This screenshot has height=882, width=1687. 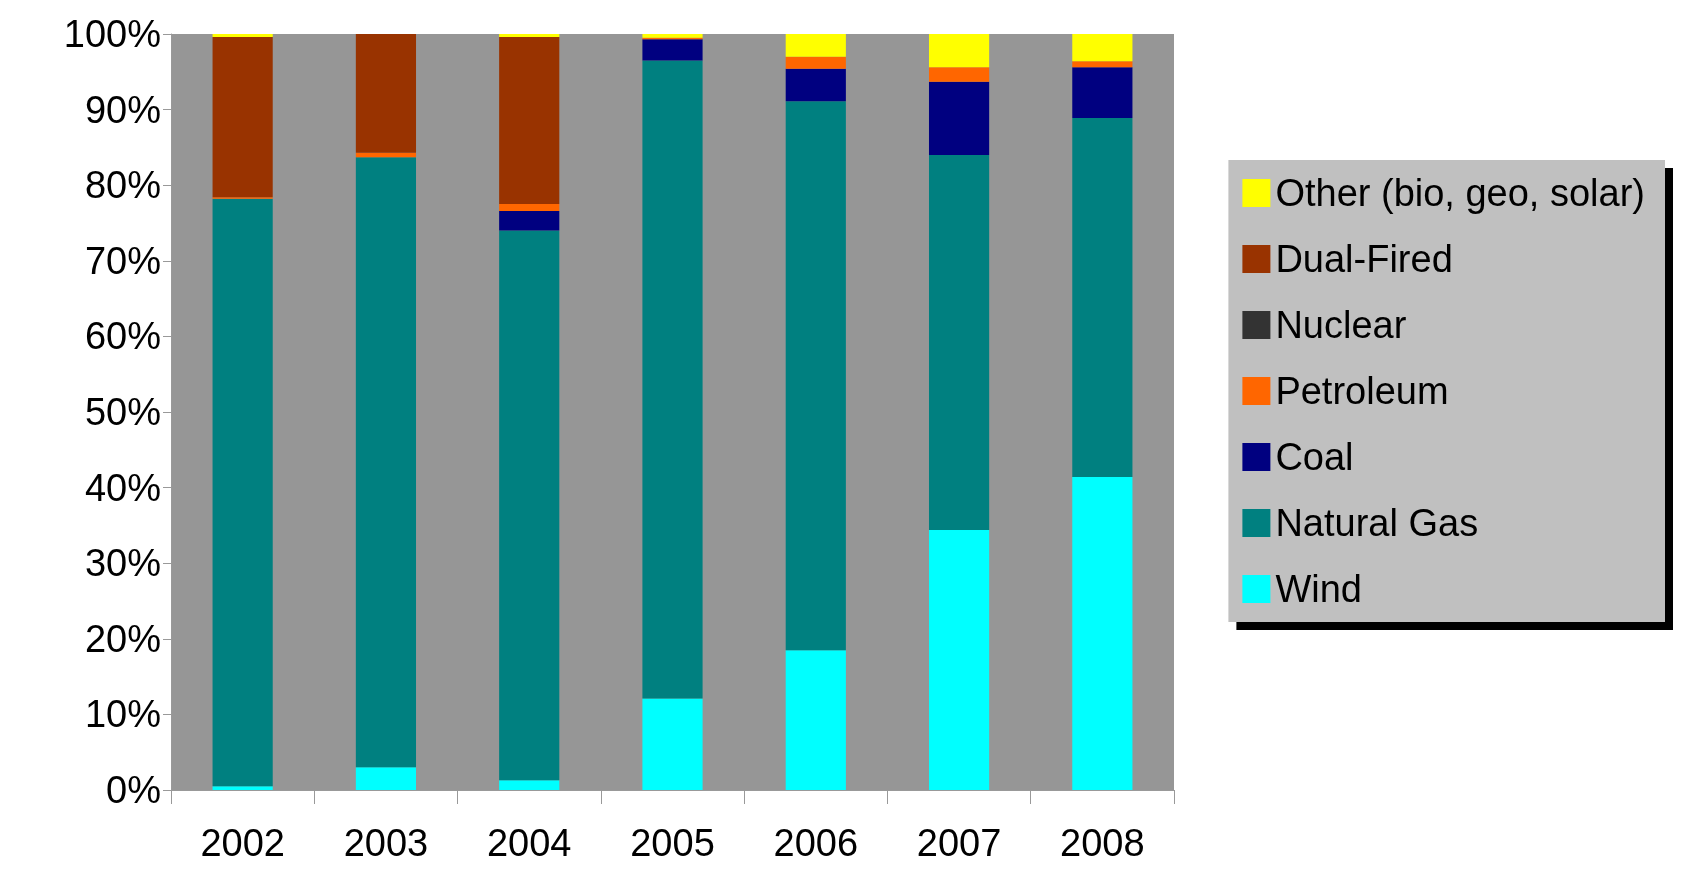 I want to click on y-tick-label: 0%, so click(x=133, y=790).